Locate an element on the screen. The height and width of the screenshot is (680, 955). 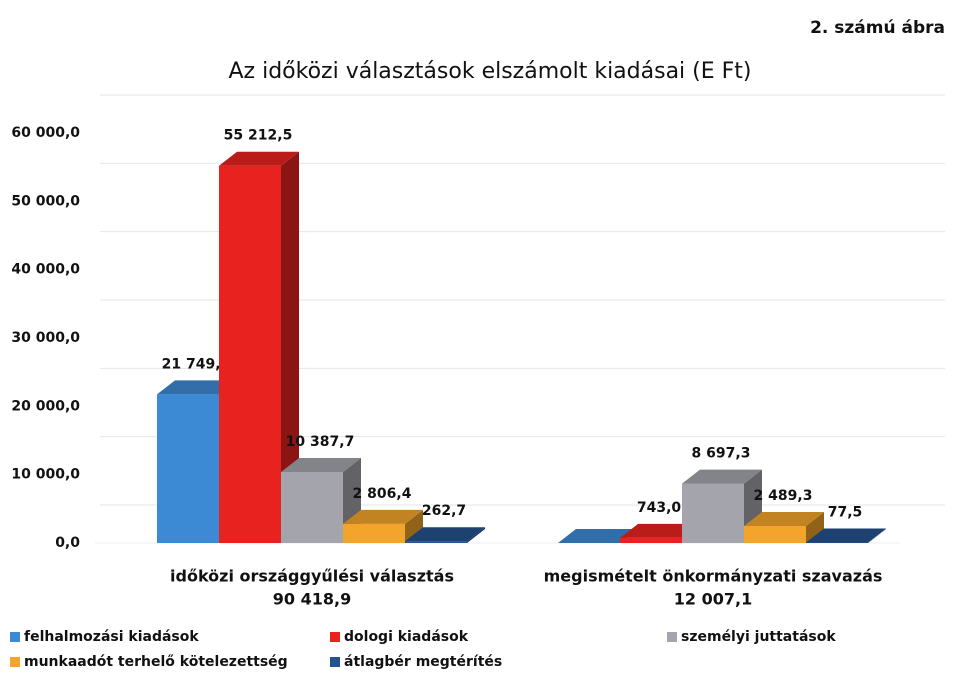
y-tick-label: 50 000,0 is located at coordinates (45, 201).